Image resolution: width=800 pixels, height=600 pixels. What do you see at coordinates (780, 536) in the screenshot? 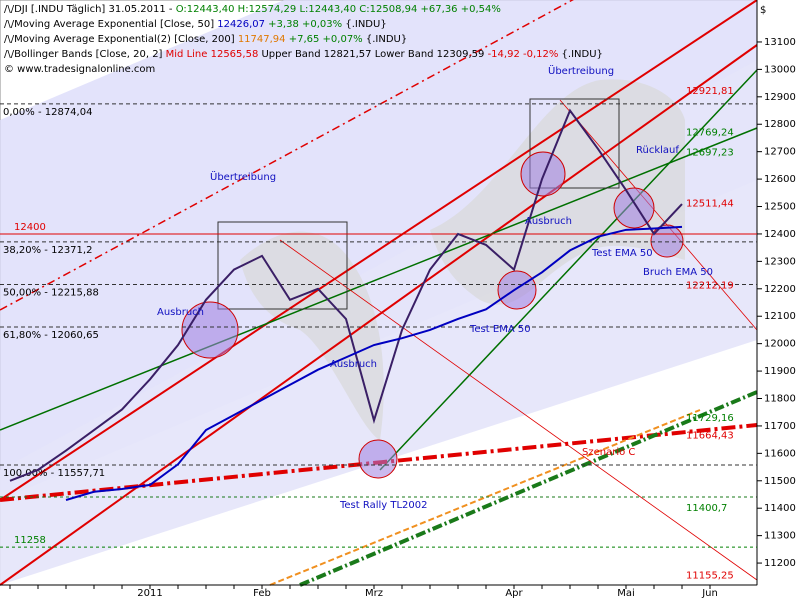
I see `y-tick-label: 11300` at bounding box center [780, 536].